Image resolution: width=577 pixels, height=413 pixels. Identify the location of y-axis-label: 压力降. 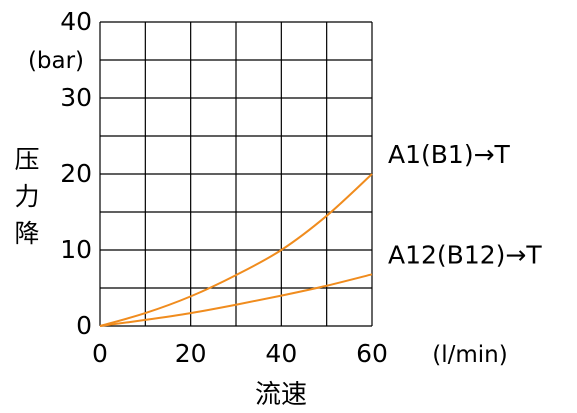
(26, 196).